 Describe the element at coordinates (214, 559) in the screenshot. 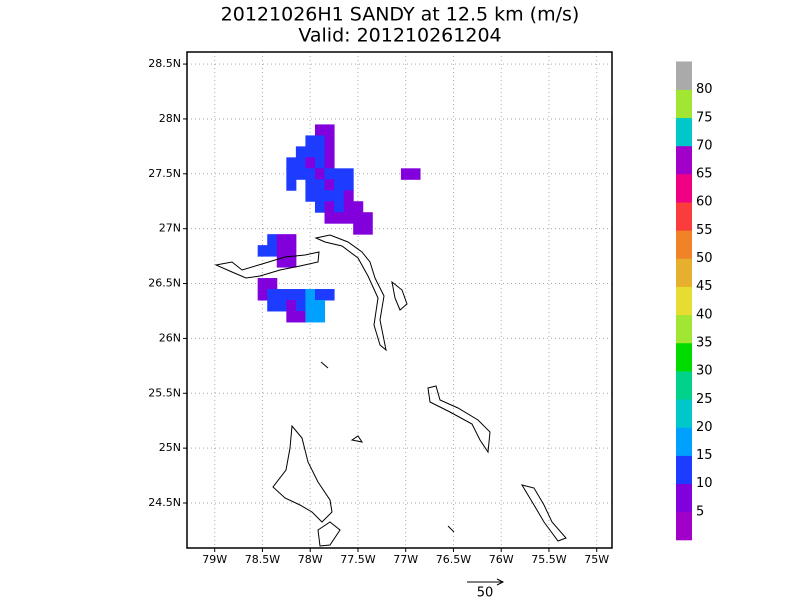

I see `x-tick-label: 79W` at that location.